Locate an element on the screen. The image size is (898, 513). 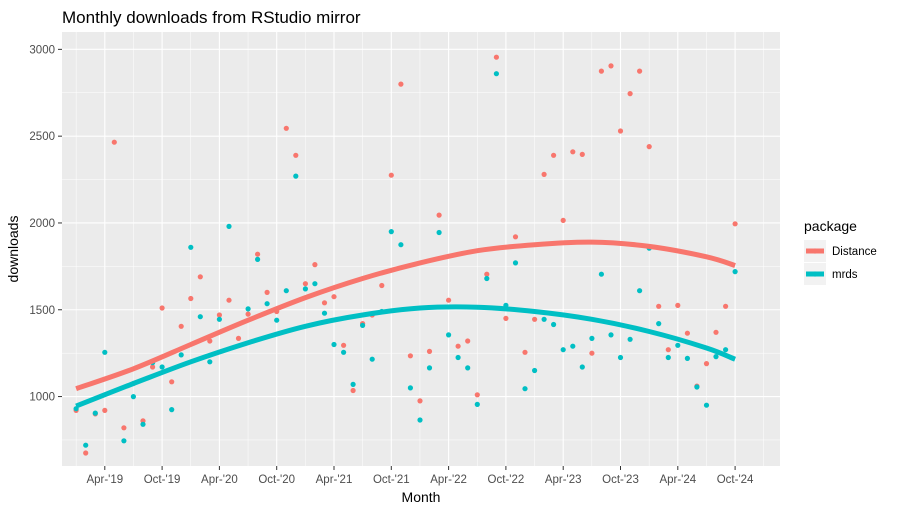
legend-items: Distance mrds is located at coordinates (840, 262).